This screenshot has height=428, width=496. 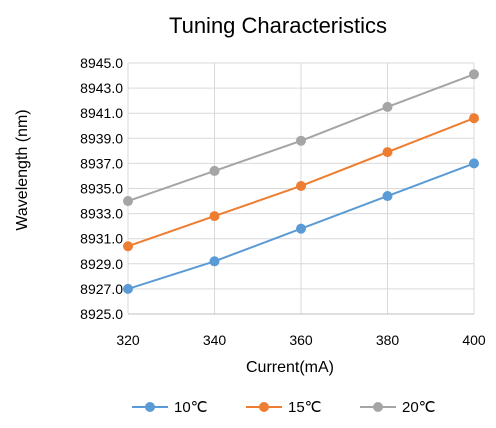 I want to click on y-tick-label: 8939.0, so click(x=101, y=138).